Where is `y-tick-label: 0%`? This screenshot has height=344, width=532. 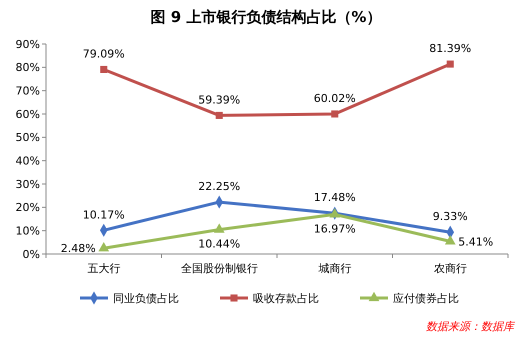
y-tick-label: 0% is located at coordinates (31, 254).